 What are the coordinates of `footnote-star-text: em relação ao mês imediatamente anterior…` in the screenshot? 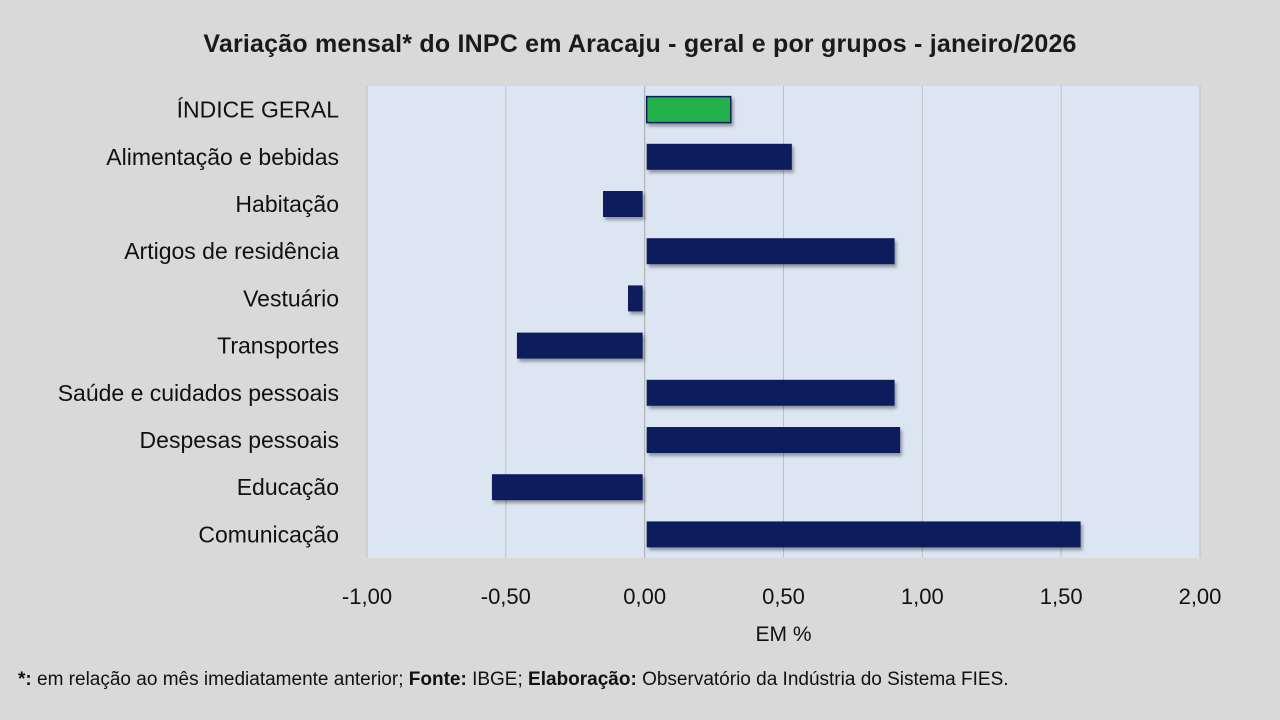 It's located at (220, 679).